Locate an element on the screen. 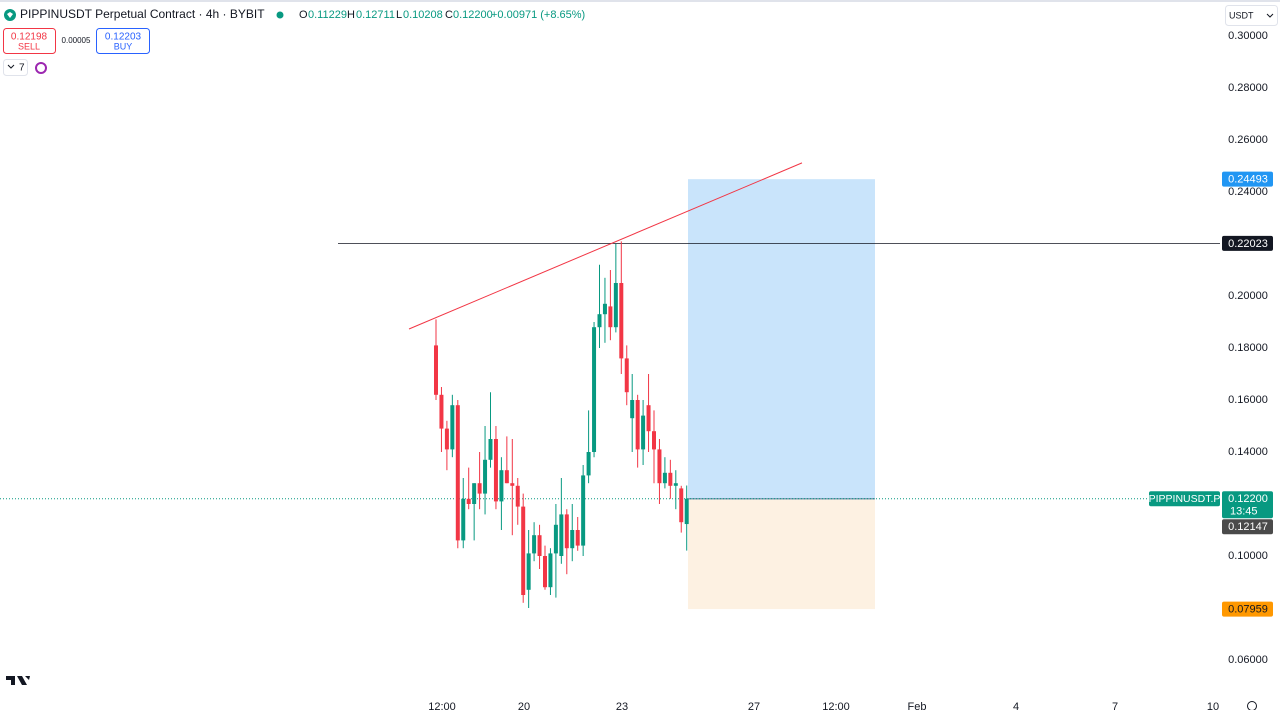  stop-badge-label: 0.07959 is located at coordinates (1248, 609).